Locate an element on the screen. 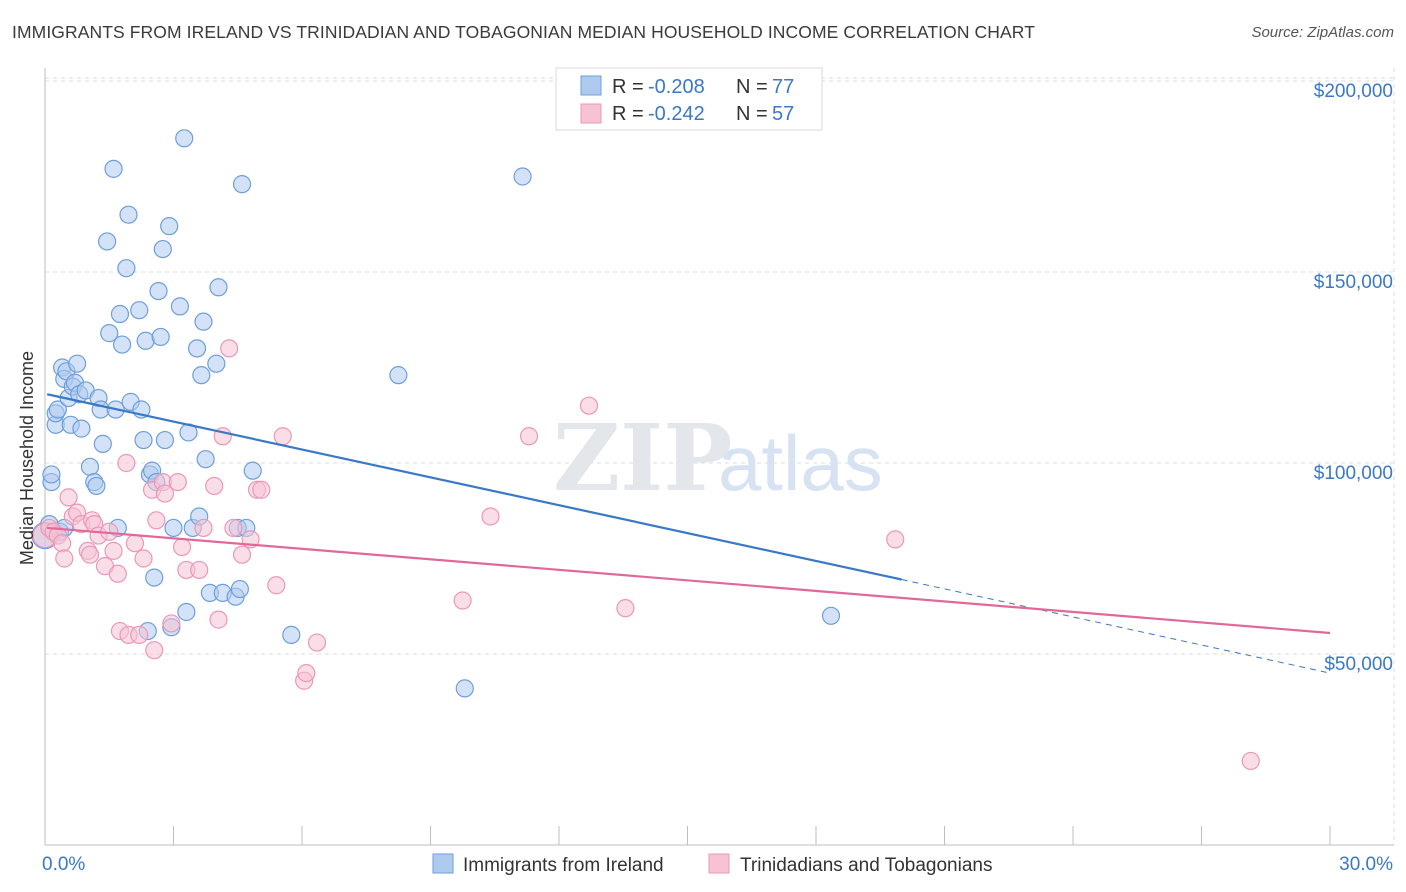  y-tick-label-3: $200,000 is located at coordinates (1353, 91).